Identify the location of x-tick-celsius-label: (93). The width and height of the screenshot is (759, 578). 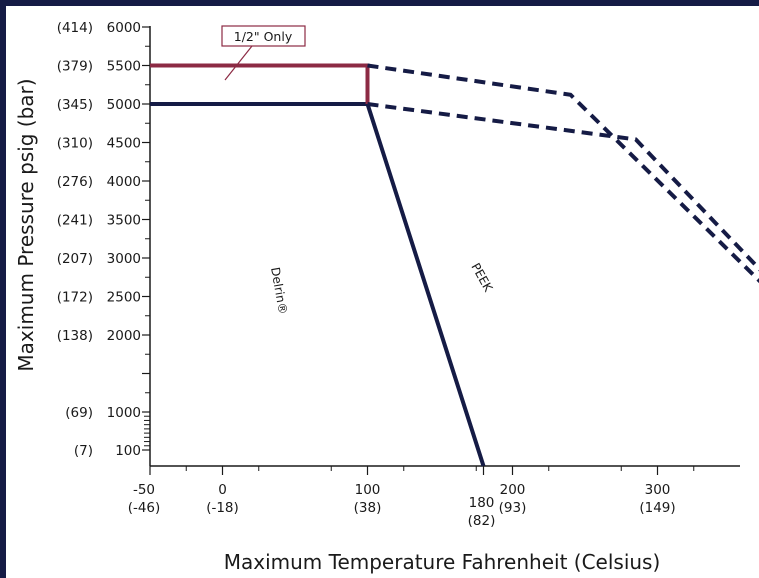
(513, 508).